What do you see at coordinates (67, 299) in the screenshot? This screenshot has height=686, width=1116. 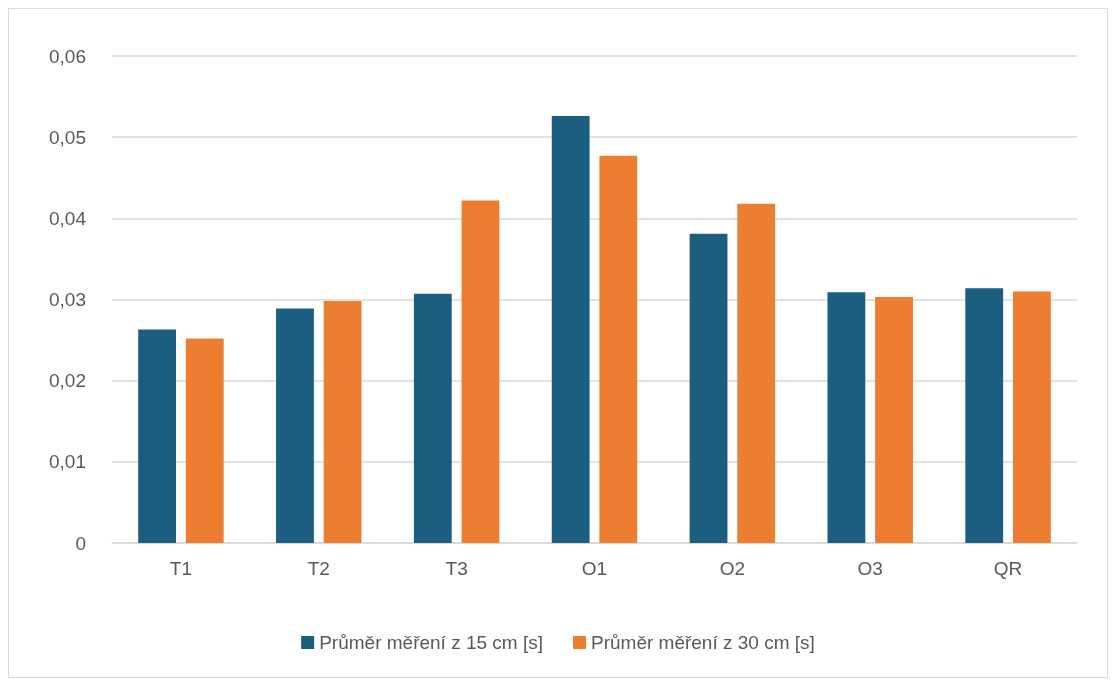 I see `y-tick-label: 0,03` at bounding box center [67, 299].